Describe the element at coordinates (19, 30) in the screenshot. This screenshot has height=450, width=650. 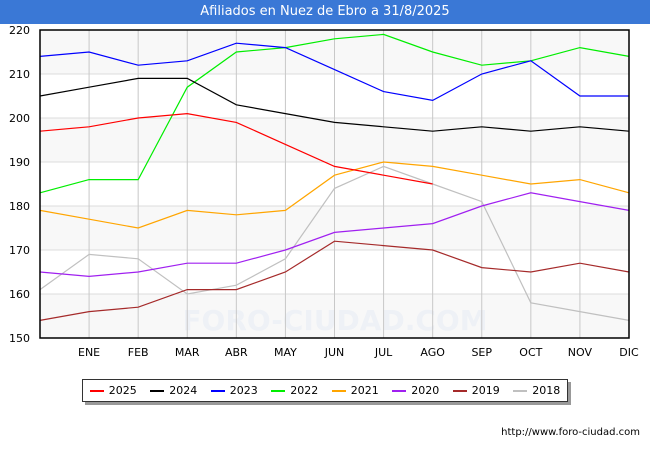
I see `y-tick-label: 220` at that location.